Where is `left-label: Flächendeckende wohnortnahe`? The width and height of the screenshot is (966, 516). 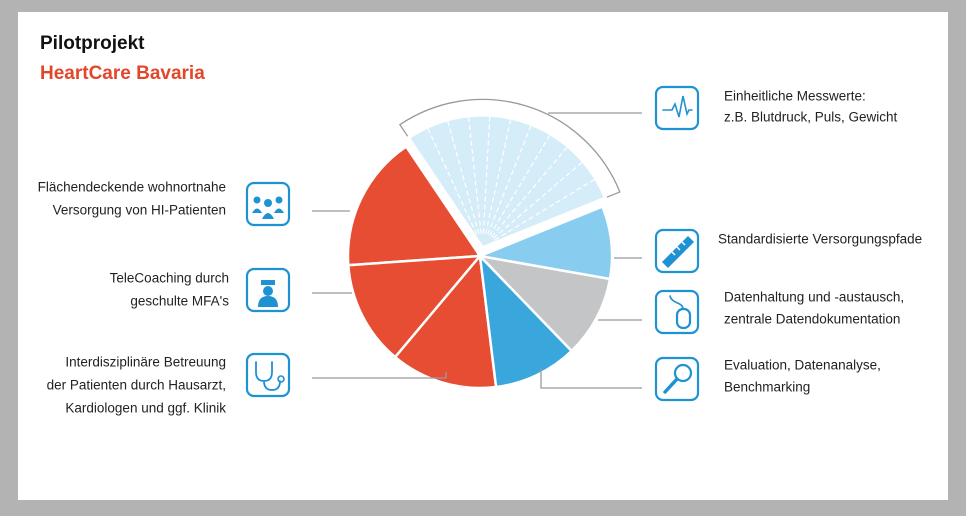 left-label: Flächendeckende wohnortnahe is located at coordinates (132, 187).